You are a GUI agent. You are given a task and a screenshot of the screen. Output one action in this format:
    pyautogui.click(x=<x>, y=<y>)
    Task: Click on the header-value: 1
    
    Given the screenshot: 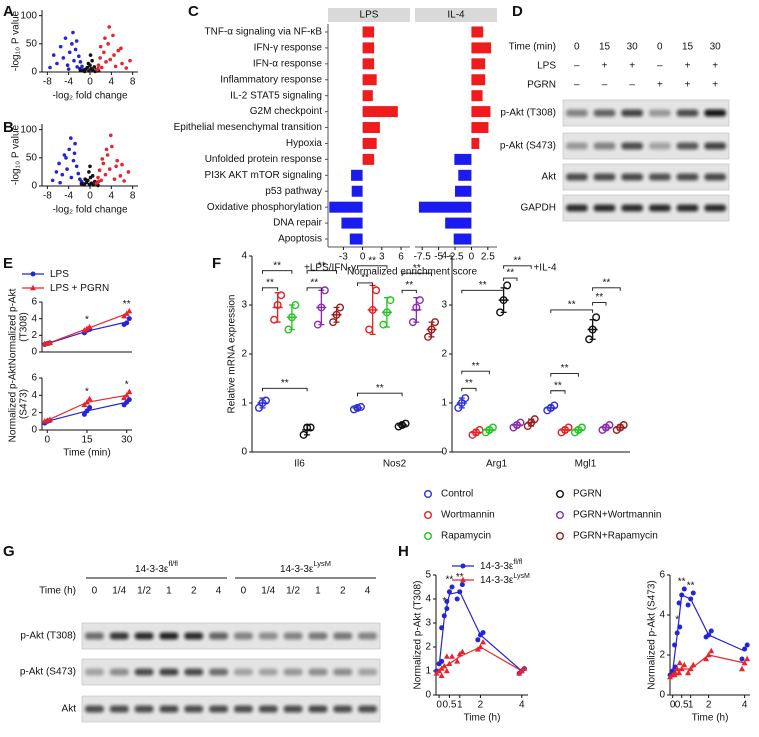 What is the action you would take?
    pyautogui.click(x=318, y=591)
    